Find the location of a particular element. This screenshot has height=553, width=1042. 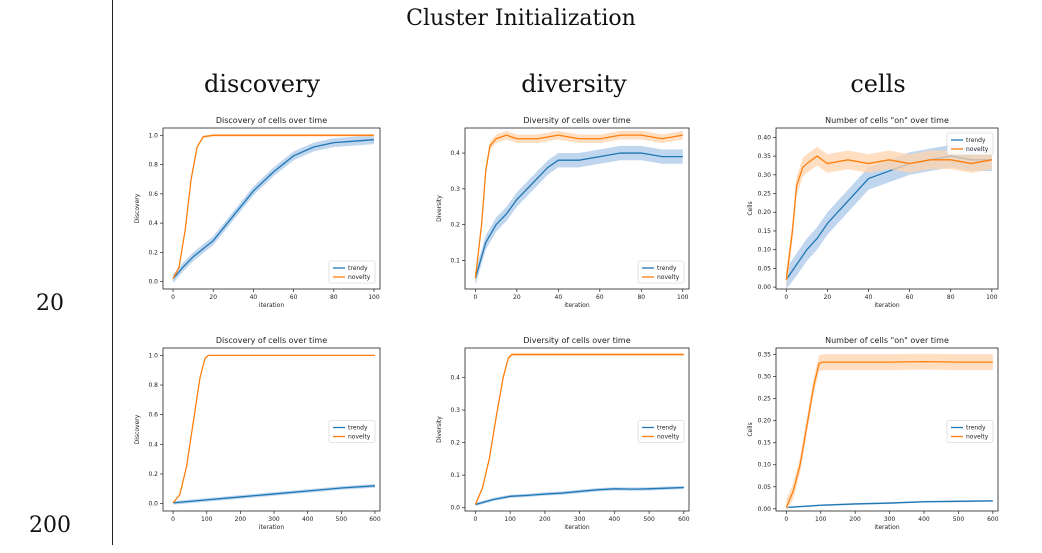

row-label-200: 200 is located at coordinates (50, 525).